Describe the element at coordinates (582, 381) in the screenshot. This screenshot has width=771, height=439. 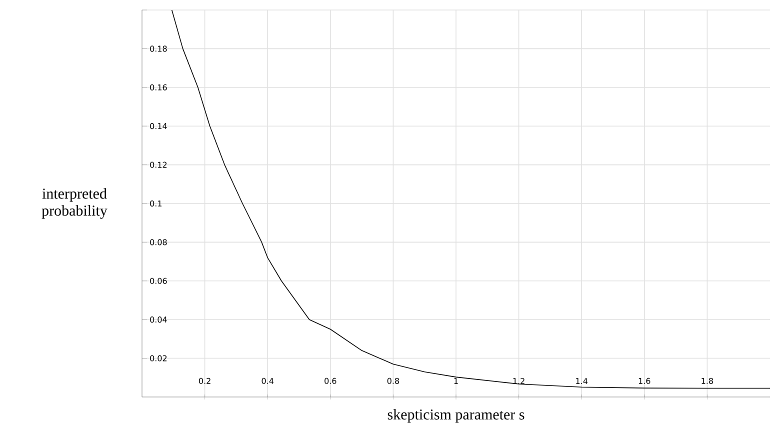
I see `x-tick-label: 1.4` at that location.